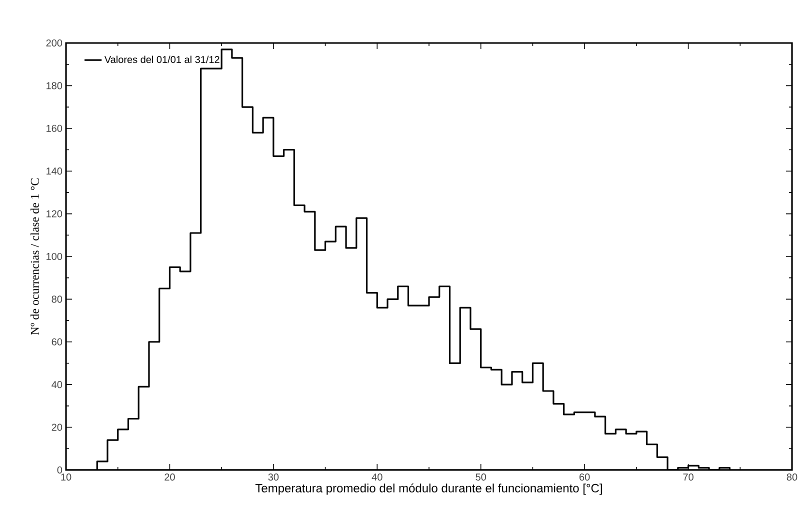 This screenshot has height=513, width=805. What do you see at coordinates (688, 477) in the screenshot?
I see `x-tick-label: 70` at bounding box center [688, 477].